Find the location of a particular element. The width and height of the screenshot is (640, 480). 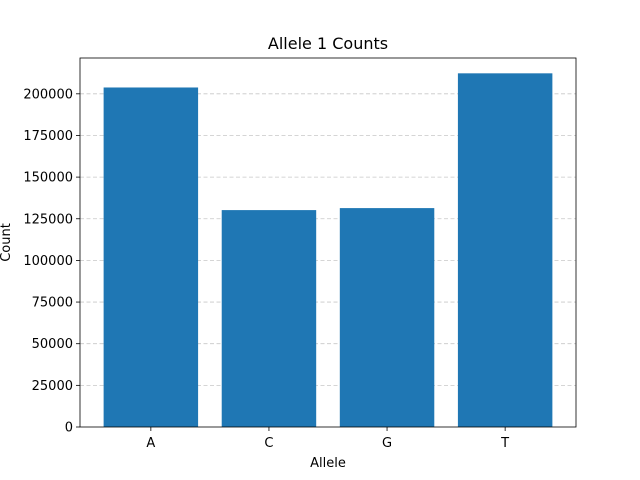

y-axis-label: Count is located at coordinates (7, 242).